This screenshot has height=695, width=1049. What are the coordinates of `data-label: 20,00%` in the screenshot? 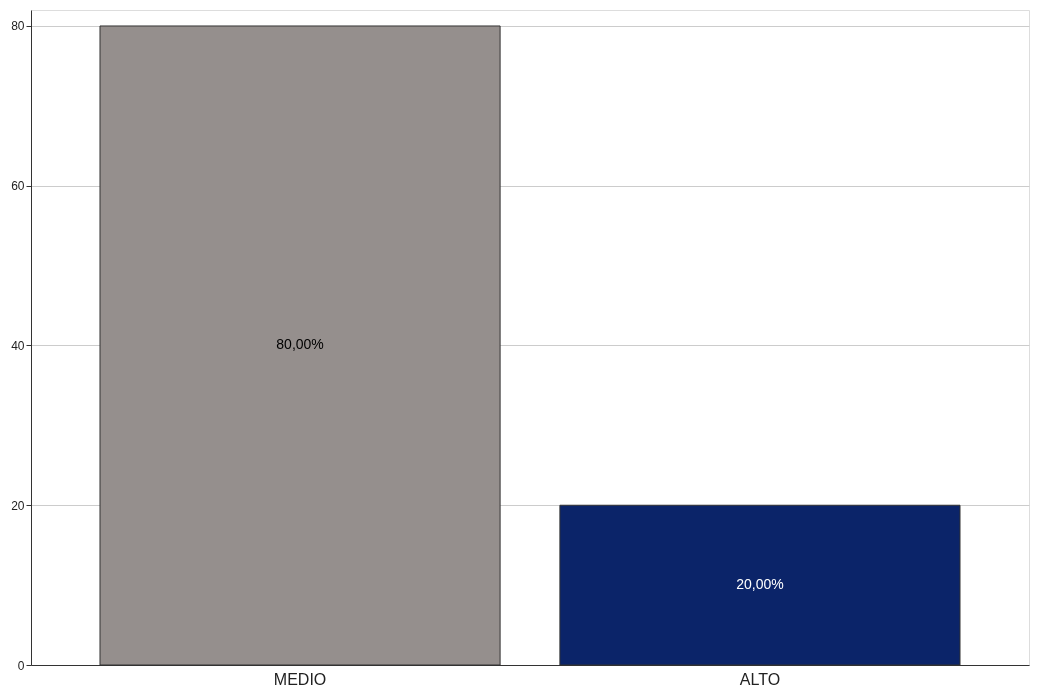 It's located at (760, 584).